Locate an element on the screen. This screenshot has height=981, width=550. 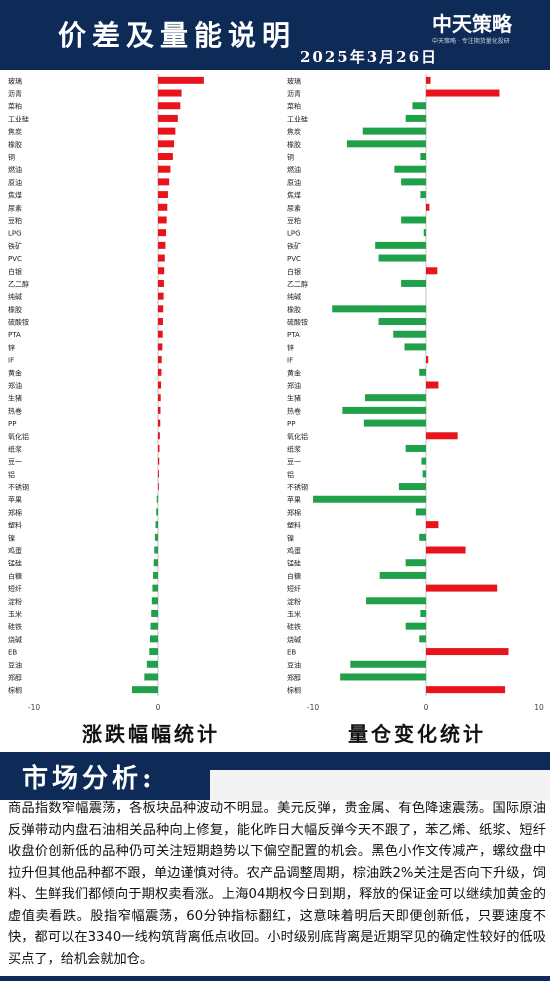
category-label: 氧化铝 is located at coordinates (297, 436).